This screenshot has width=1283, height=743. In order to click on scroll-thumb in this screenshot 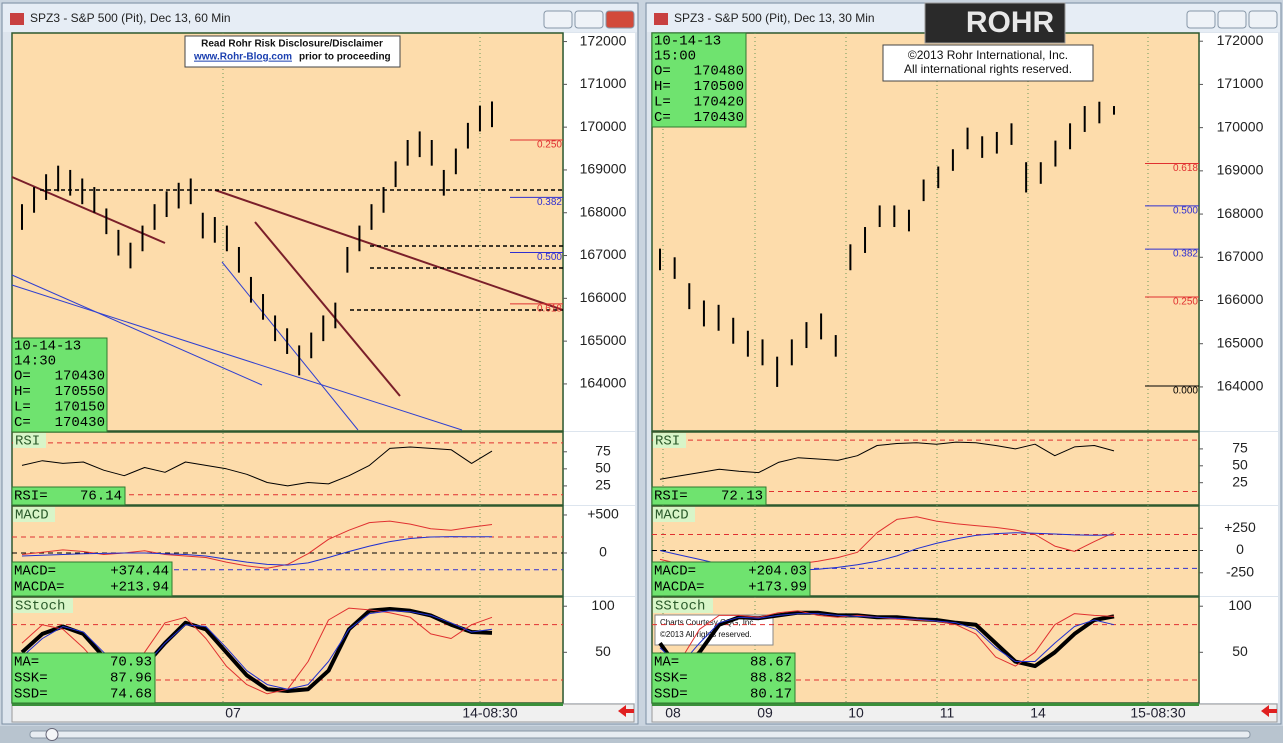, I will do `click(52, 734)`.